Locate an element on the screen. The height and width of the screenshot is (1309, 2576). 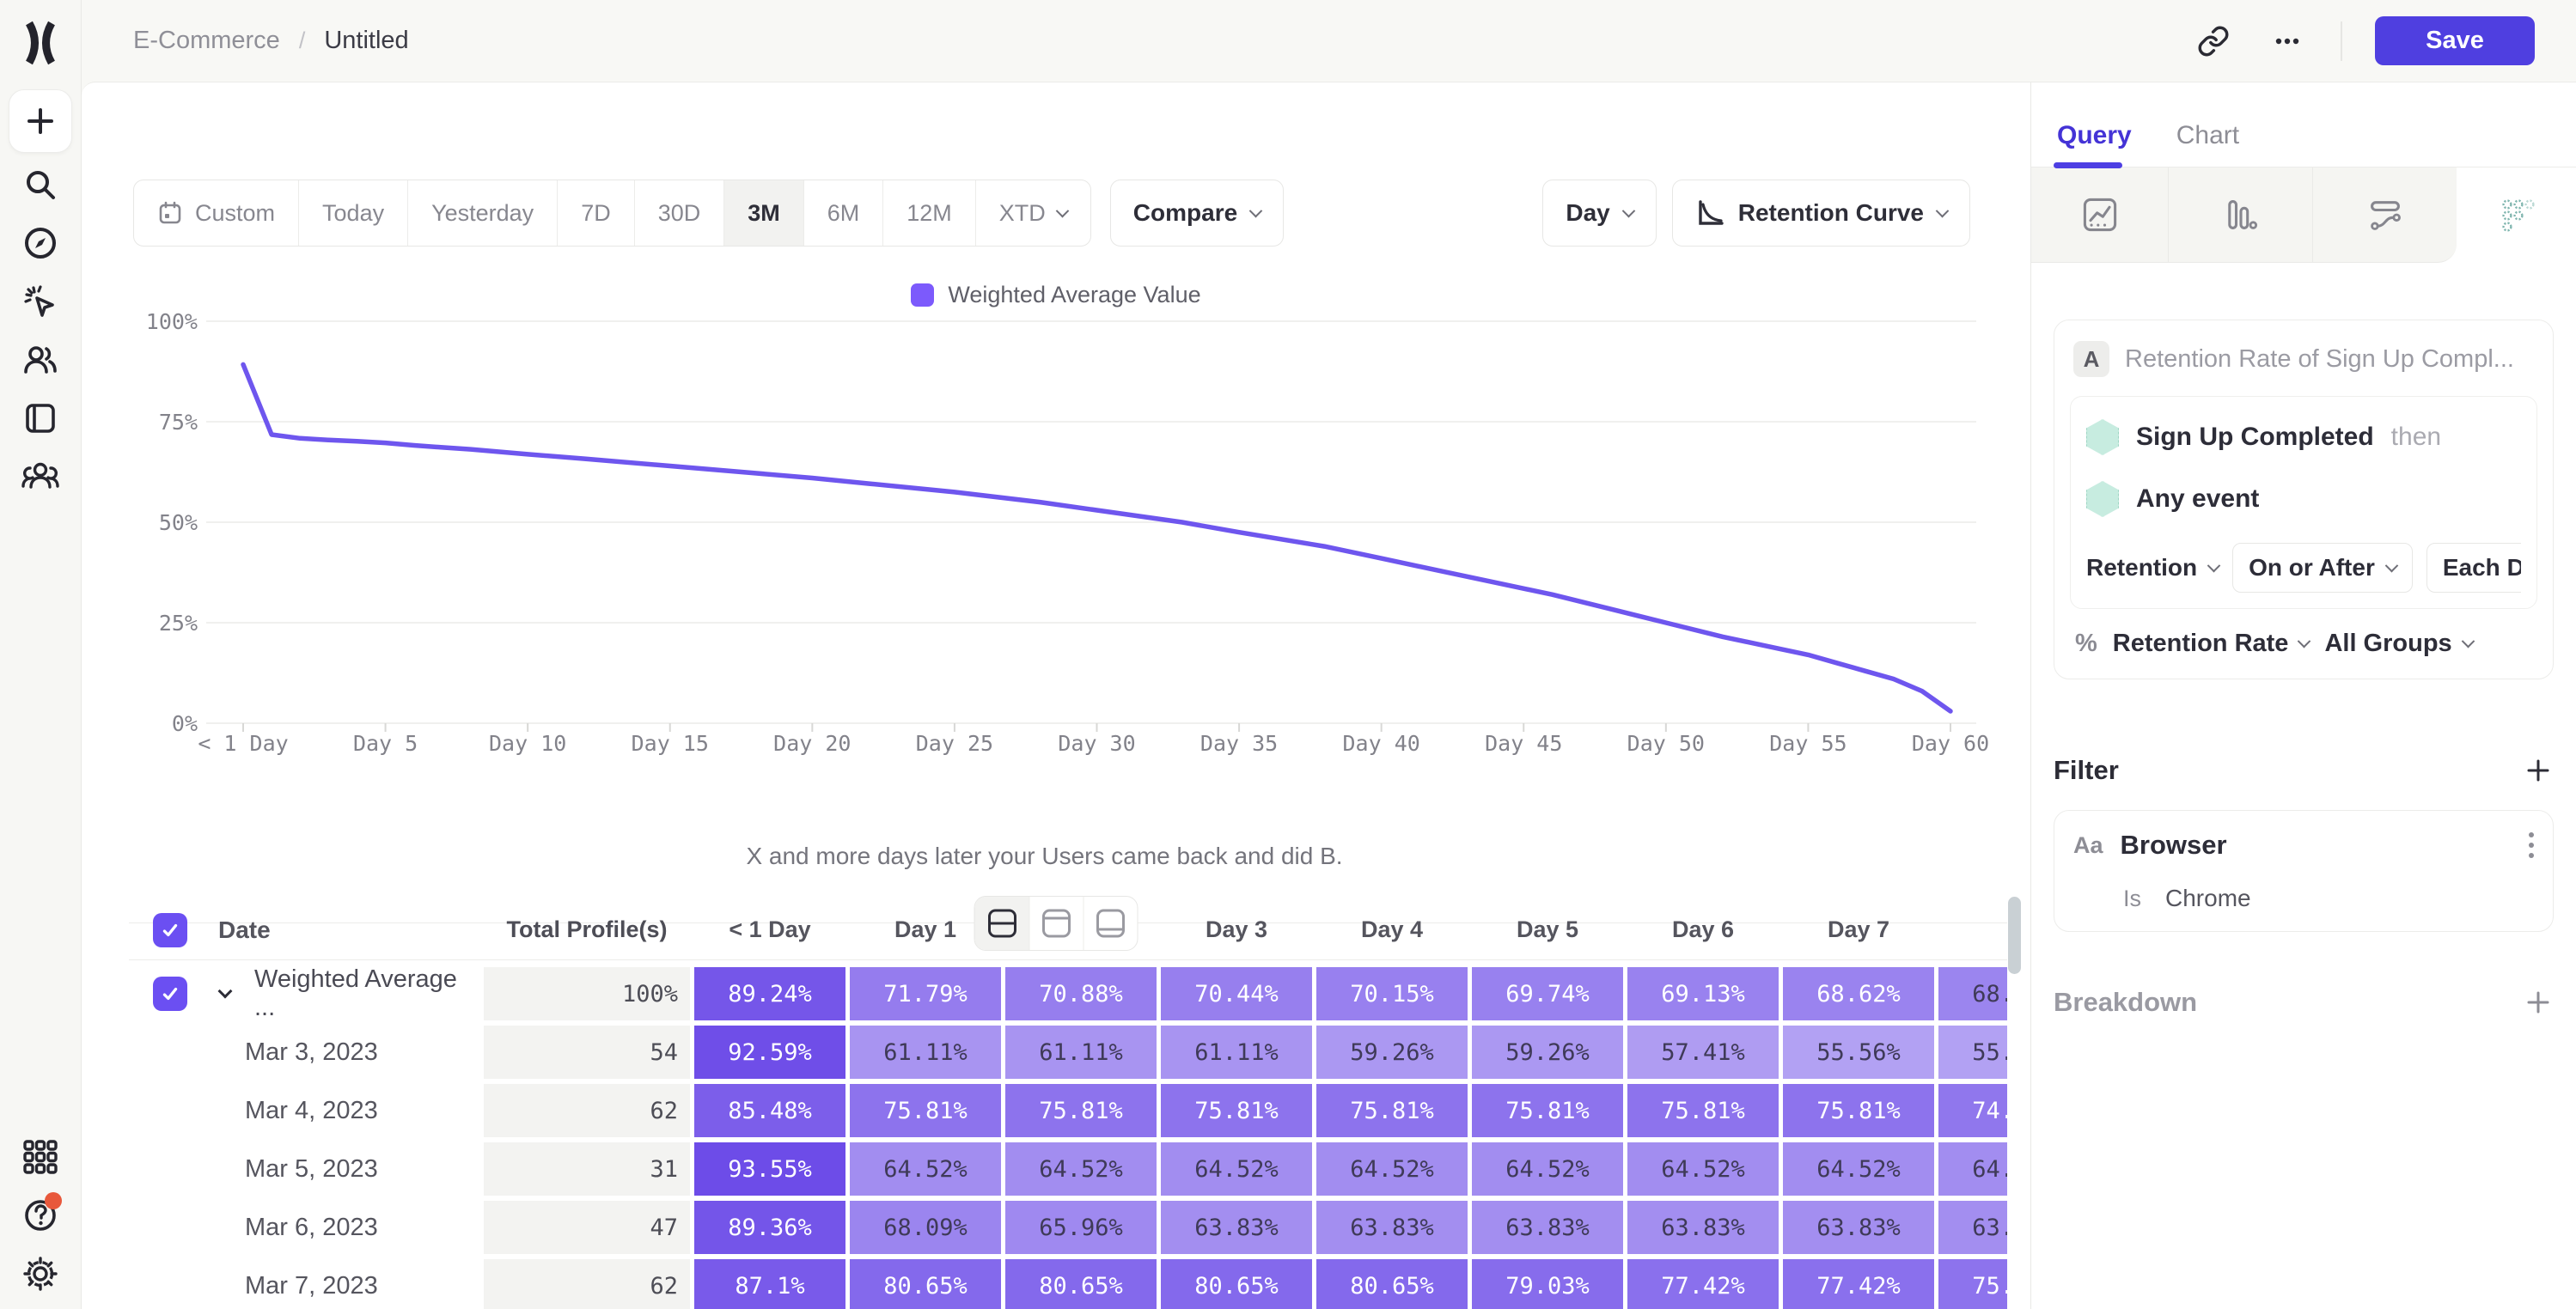
retention-cell: 93.55% is located at coordinates (769, 1169).